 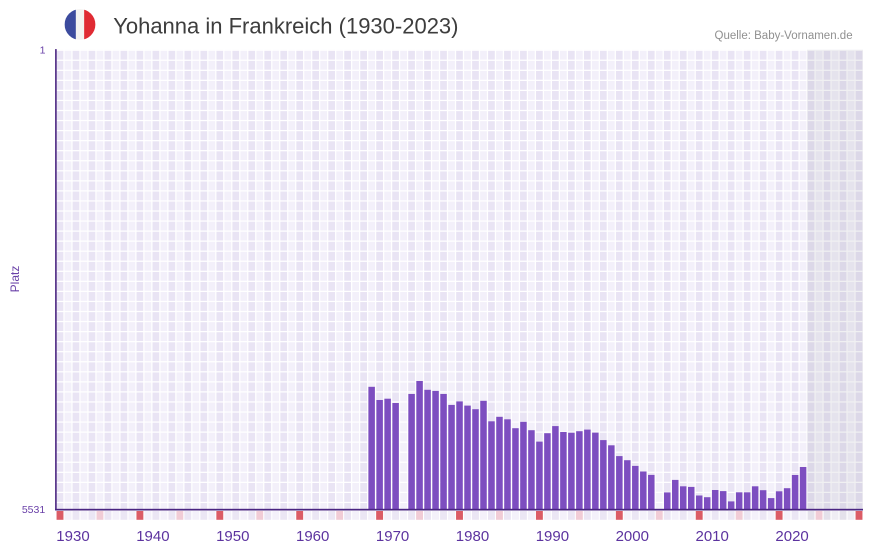 What do you see at coordinates (312, 536) in the screenshot?
I see `svg-text: 1960` at bounding box center [312, 536].